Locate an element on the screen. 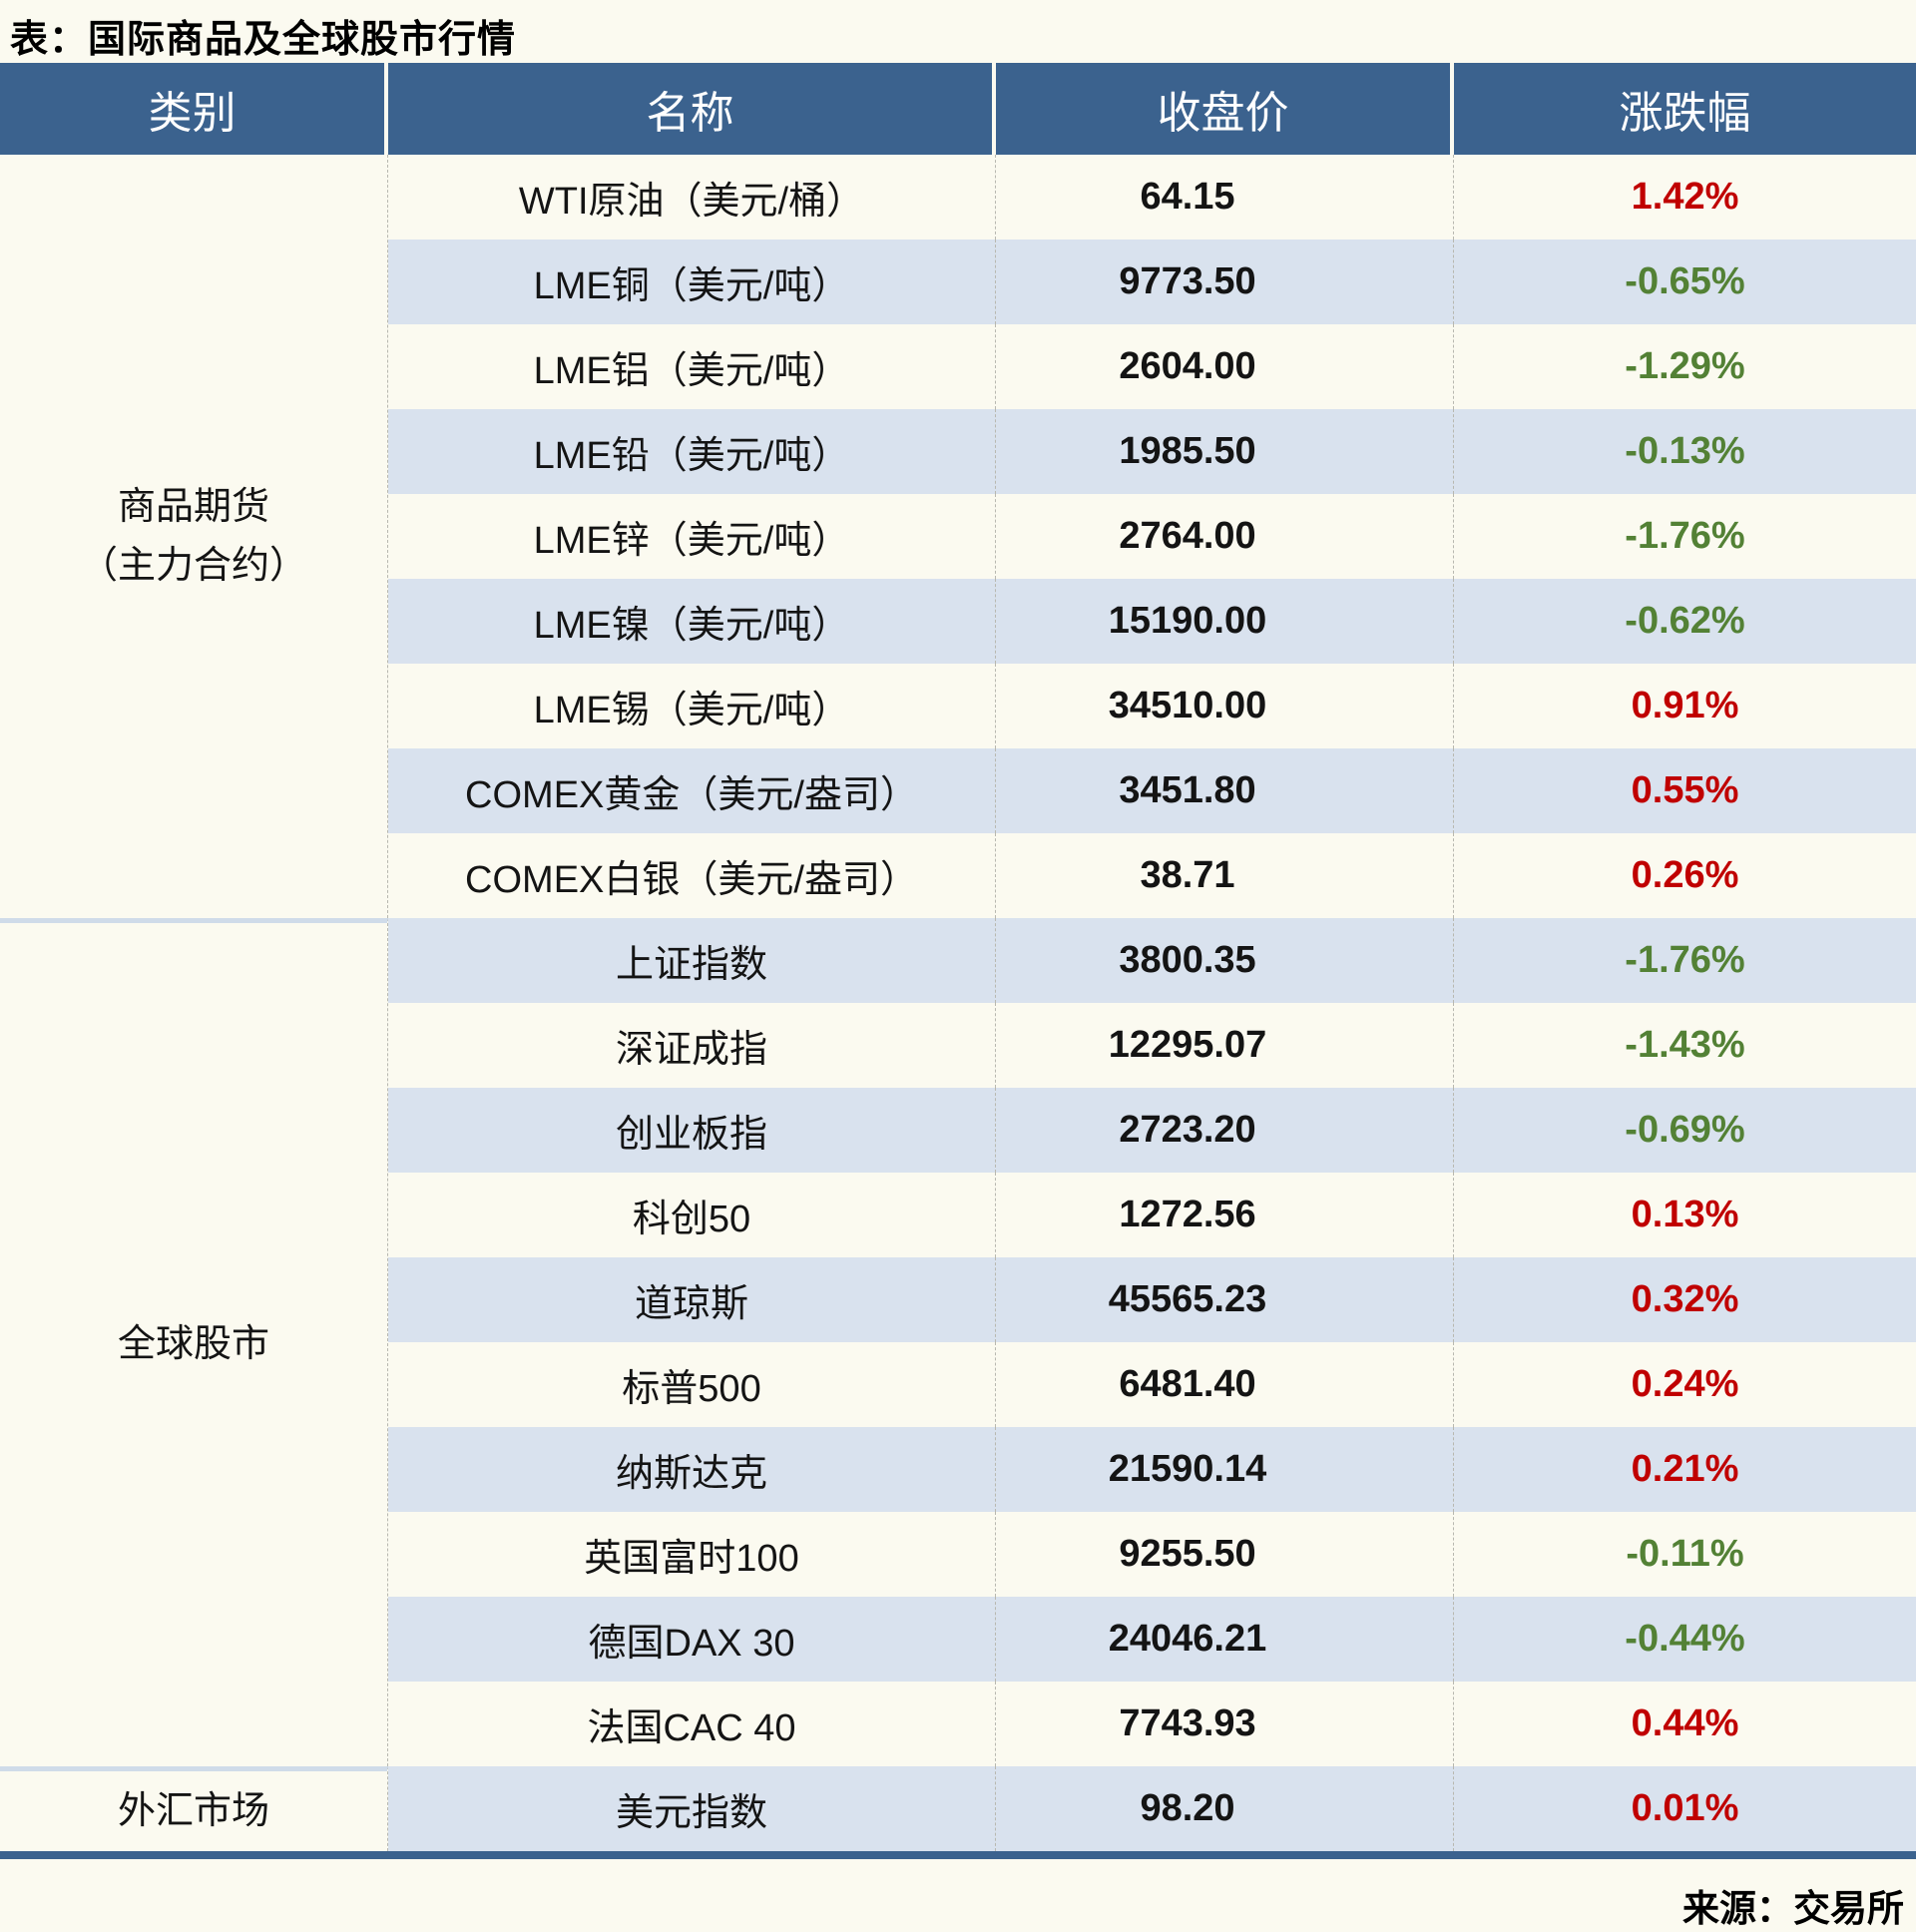 The image size is (1916, 1932). header-cell-name: 名称 is located at coordinates (692, 109).